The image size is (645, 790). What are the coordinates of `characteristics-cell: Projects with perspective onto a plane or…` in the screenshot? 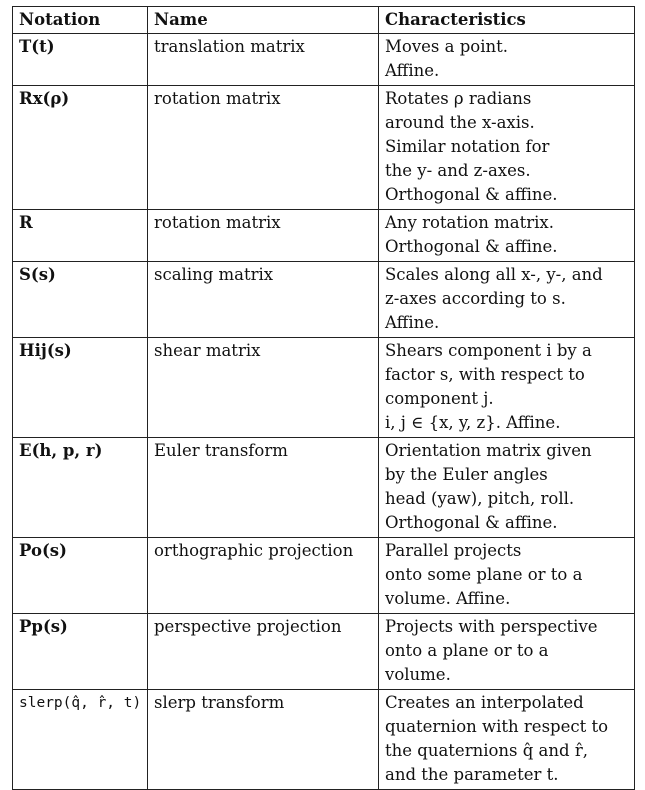 It's located at (506, 651).